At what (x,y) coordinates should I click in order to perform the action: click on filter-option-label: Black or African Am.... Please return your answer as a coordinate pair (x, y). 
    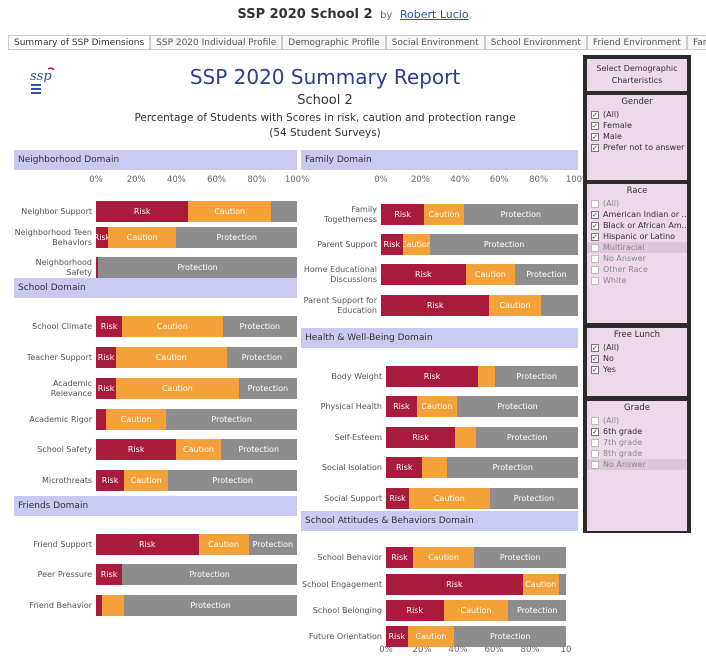
    Looking at the image, I should click on (645, 225).